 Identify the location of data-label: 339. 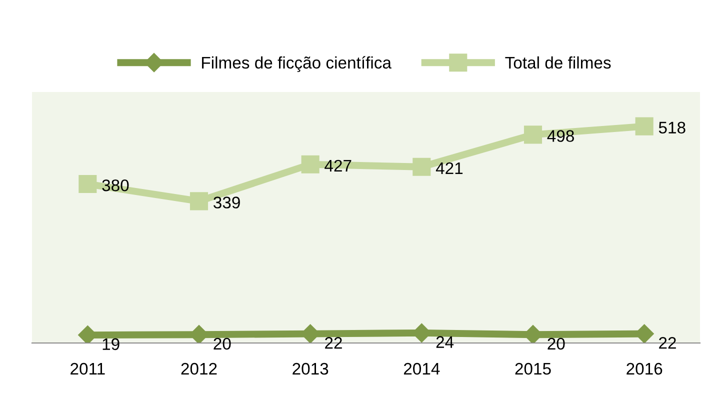
(227, 202).